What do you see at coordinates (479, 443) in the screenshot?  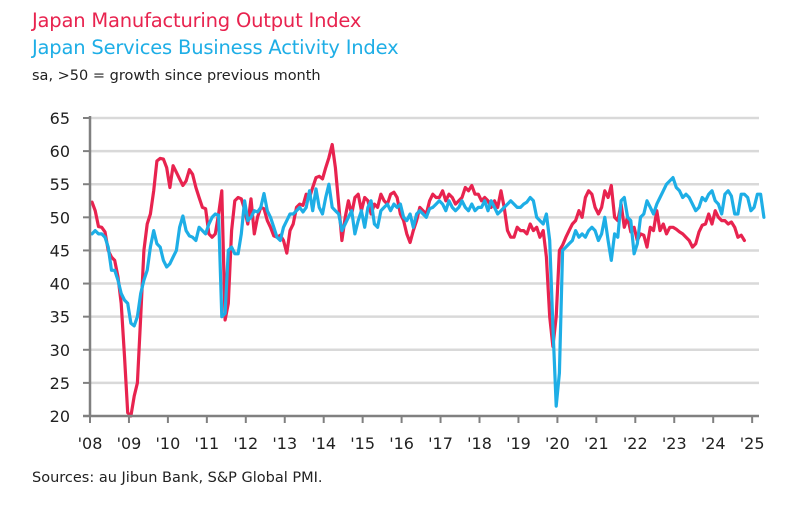 I see `x-tick-label: '18` at bounding box center [479, 443].